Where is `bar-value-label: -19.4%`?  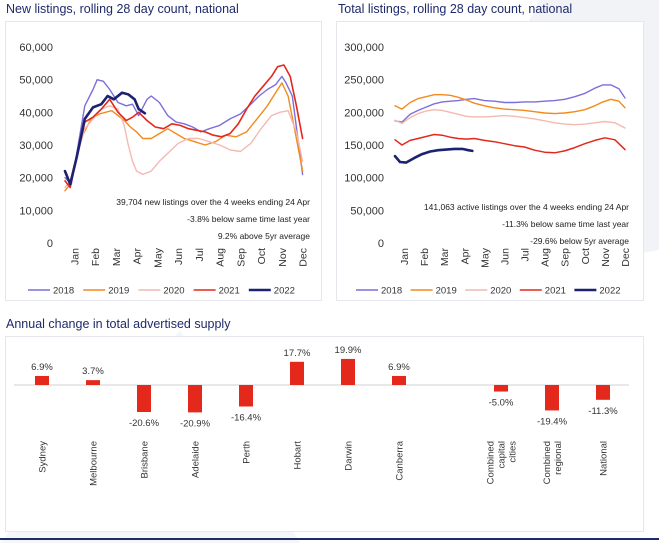 bar-value-label: -19.4% is located at coordinates (552, 421).